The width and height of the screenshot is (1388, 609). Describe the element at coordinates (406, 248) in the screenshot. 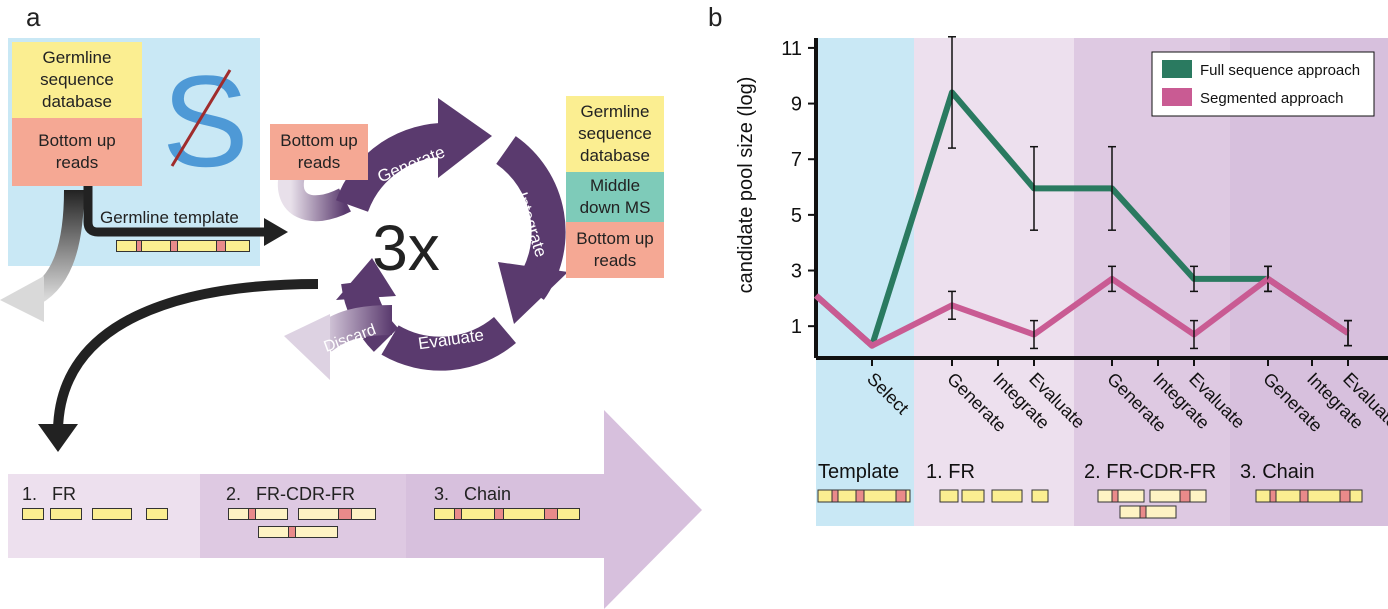

I see `cycle-center-3x: 3x` at that location.